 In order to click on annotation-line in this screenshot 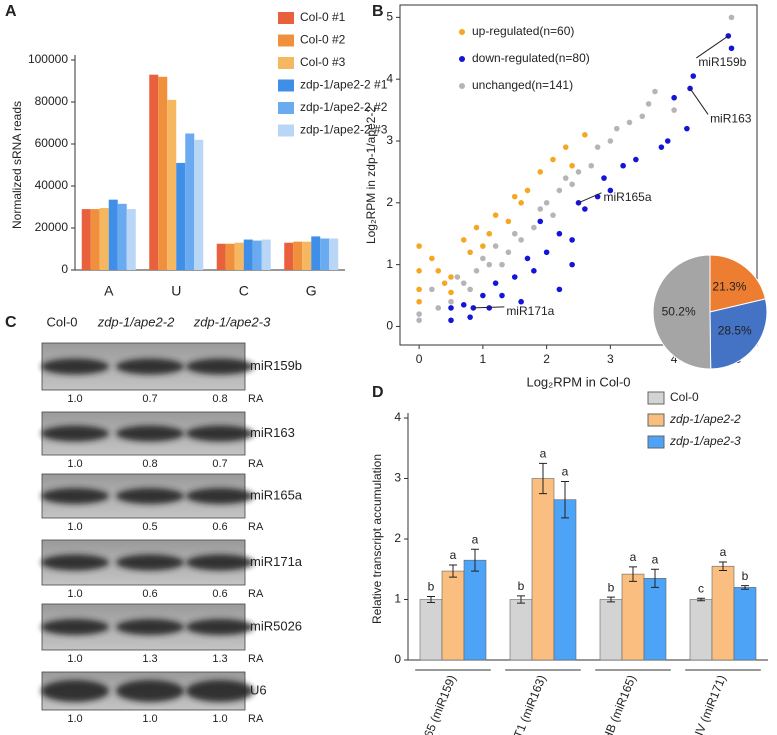, I will do `click(699, 101)`.